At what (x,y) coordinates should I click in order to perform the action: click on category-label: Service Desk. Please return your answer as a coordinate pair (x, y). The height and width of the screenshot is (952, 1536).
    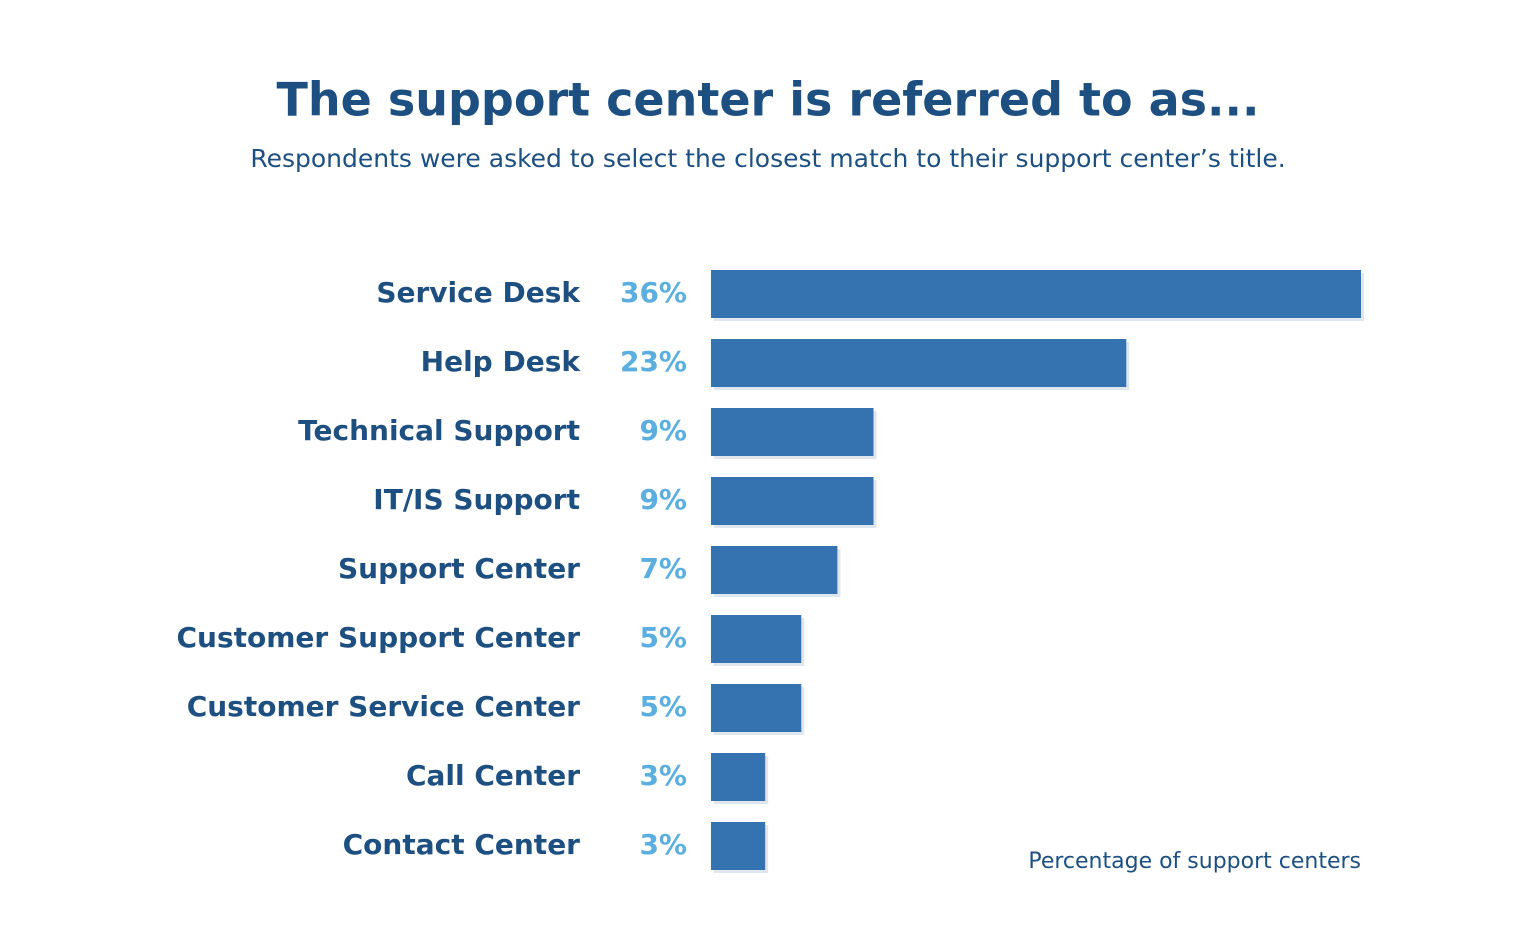
    Looking at the image, I should click on (478, 292).